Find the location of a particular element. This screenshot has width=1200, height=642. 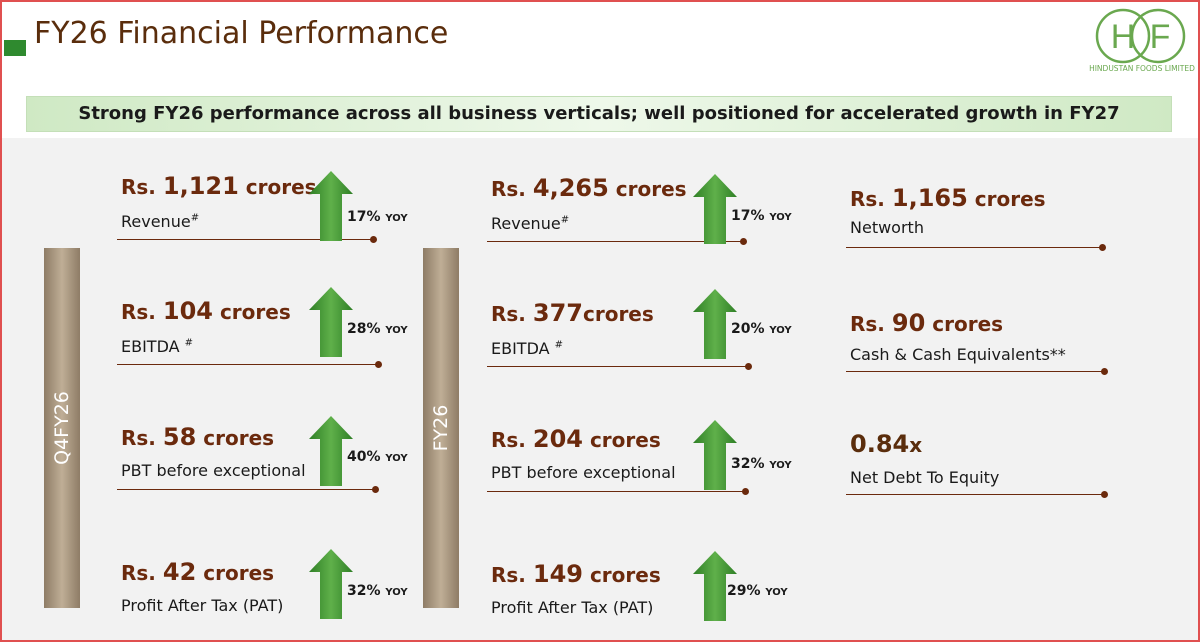

metric-value: Rs. 204 crores is located at coordinates (576, 439).